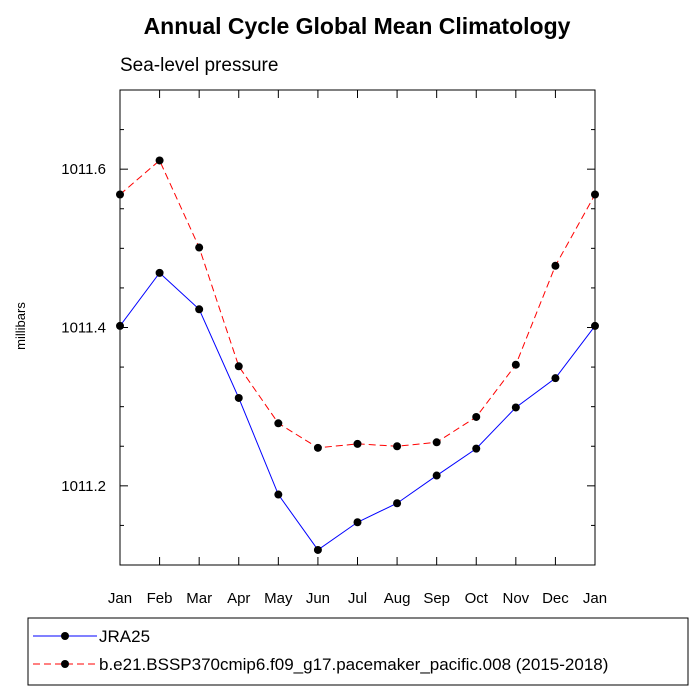  I want to click on x-tick-label: Apr, so click(238, 598).